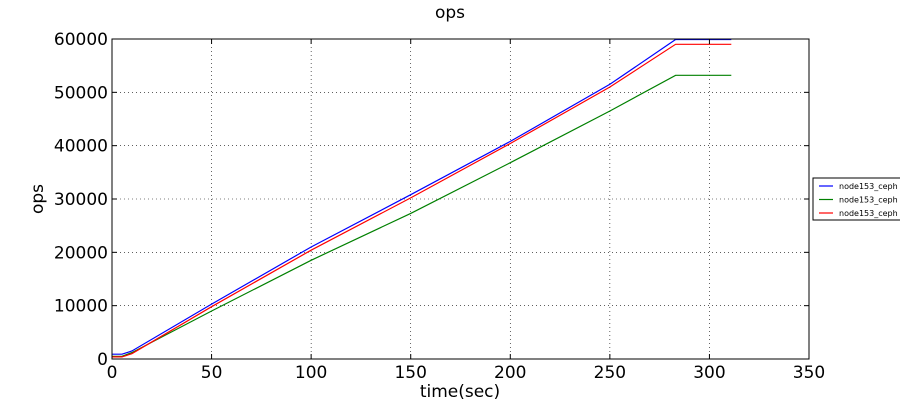 Image resolution: width=900 pixels, height=400 pixels. Describe the element at coordinates (81, 253) in the screenshot. I see `y-tick-label: 20000` at that location.